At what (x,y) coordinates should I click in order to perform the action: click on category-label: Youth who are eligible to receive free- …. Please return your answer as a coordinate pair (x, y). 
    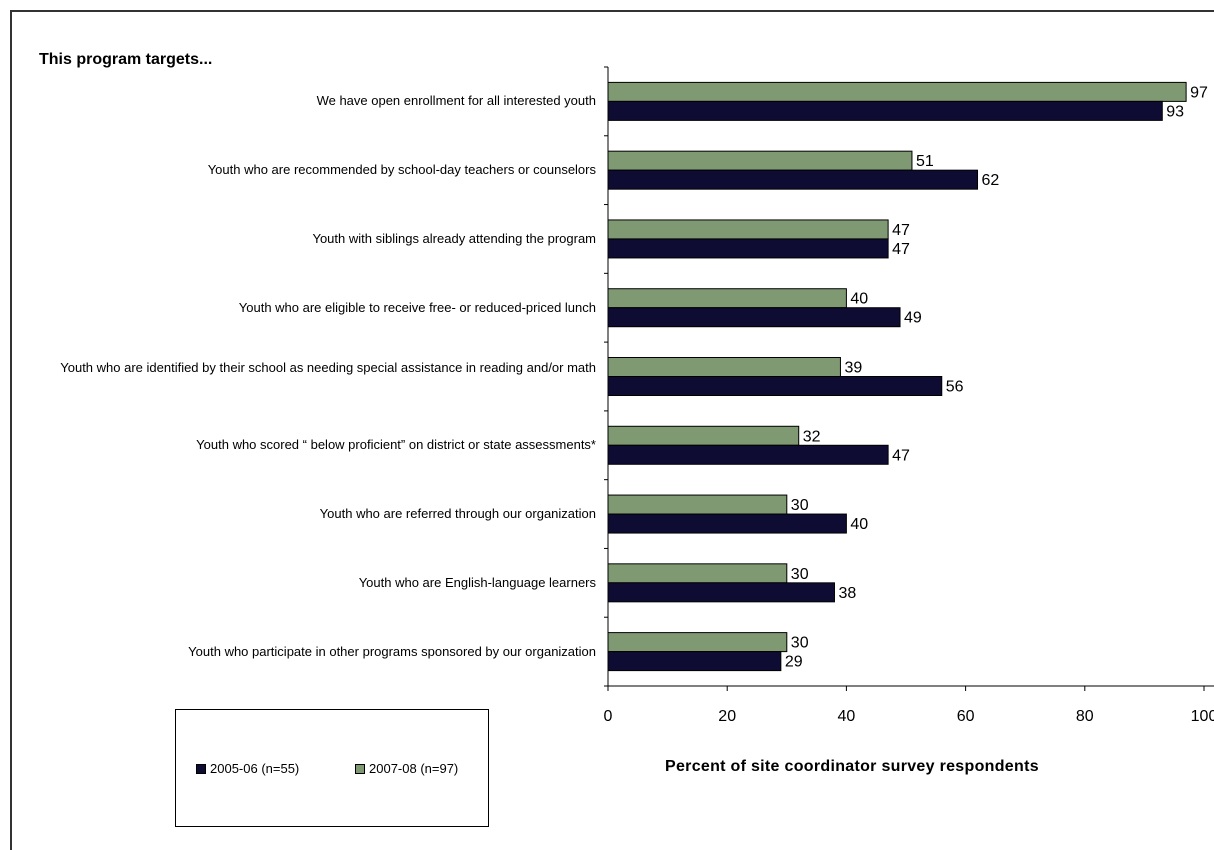
    Looking at the image, I should click on (417, 307).